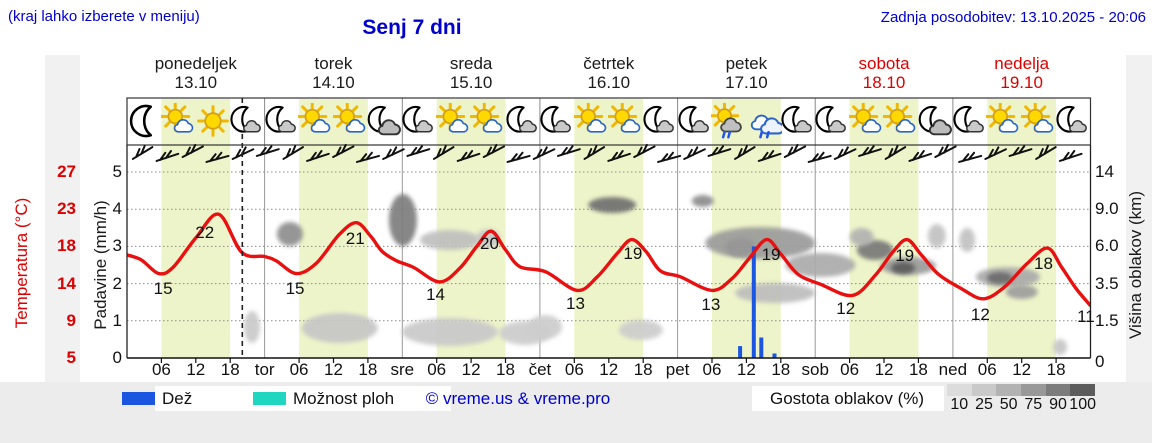 This screenshot has height=443, width=1152. Describe the element at coordinates (746, 82) in the screenshot. I see `day-date-petek: 17.10` at that location.